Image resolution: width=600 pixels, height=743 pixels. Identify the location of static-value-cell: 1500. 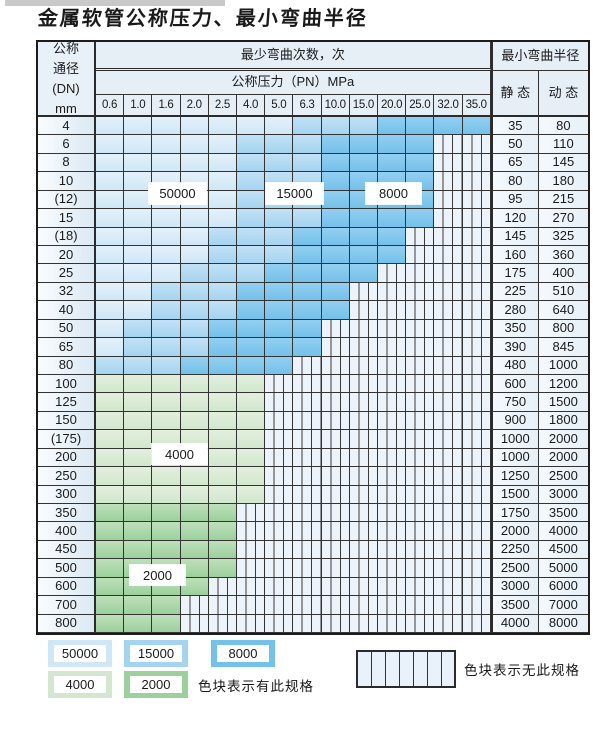
(514, 494).